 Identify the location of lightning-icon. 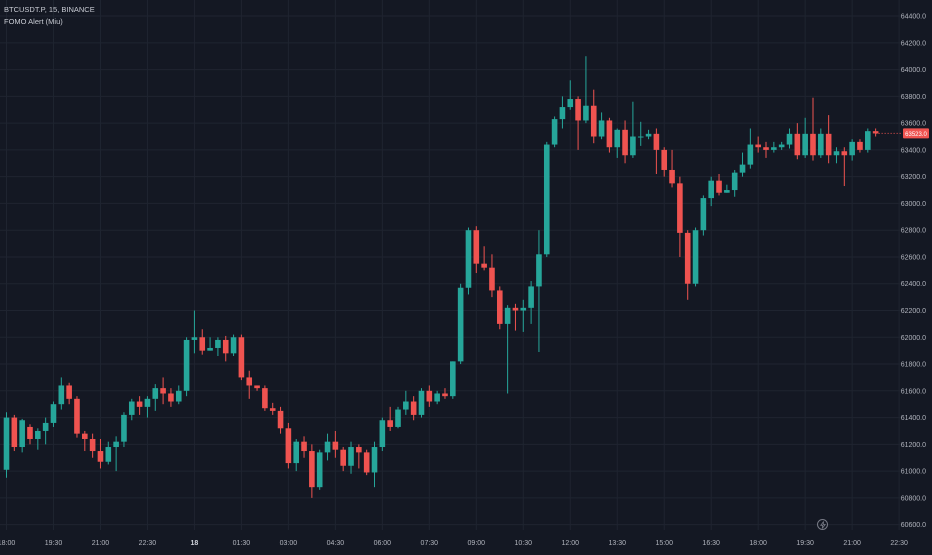
(822, 524).